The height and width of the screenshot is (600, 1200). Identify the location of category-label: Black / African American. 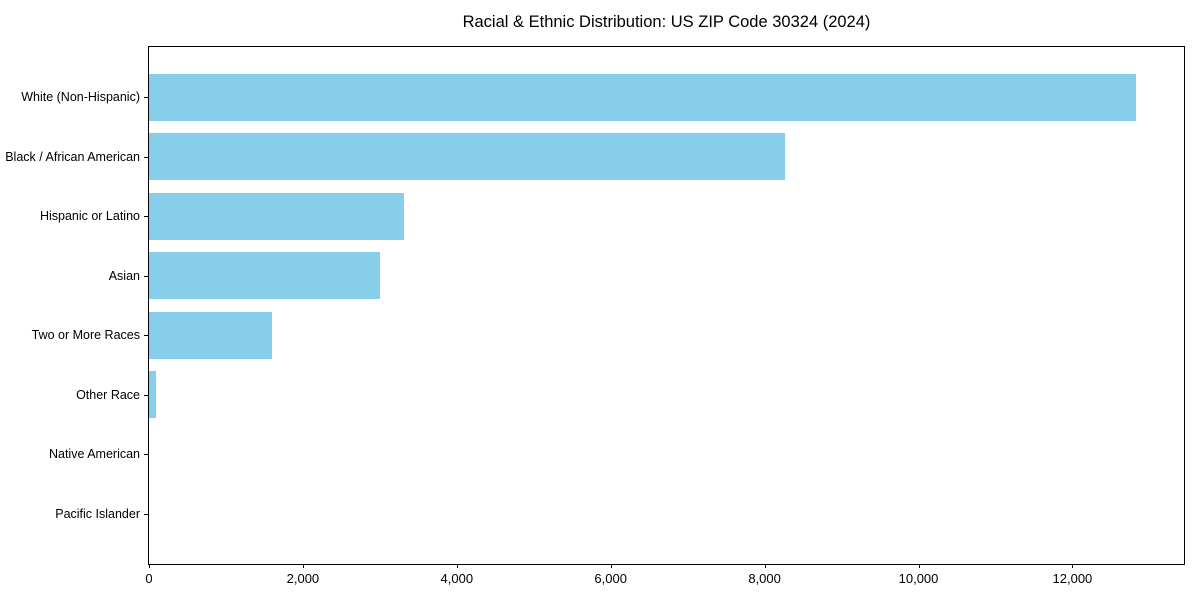
(72, 156).